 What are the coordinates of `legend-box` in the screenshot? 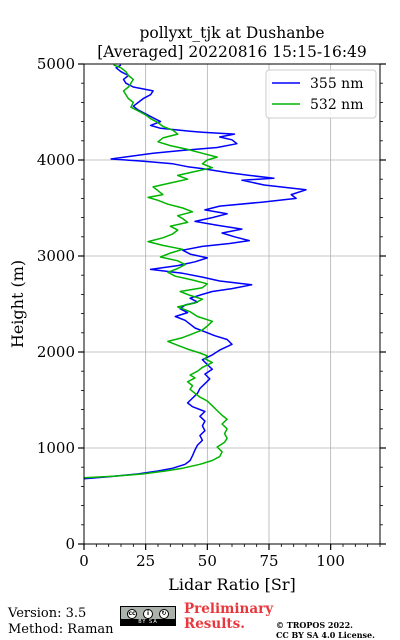 It's located at (321, 94).